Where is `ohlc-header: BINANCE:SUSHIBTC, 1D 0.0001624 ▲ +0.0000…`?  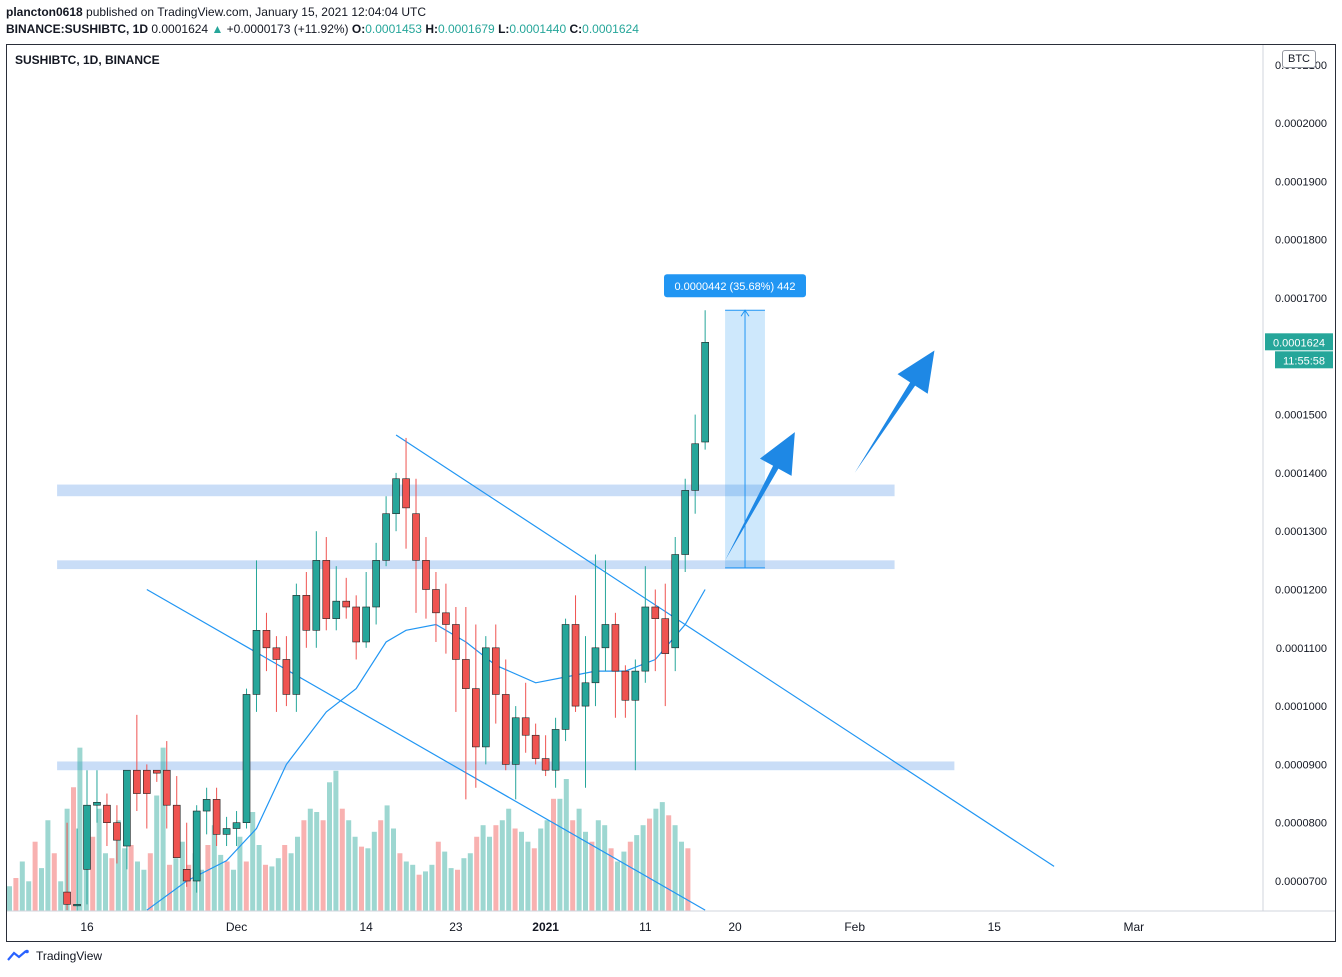 ohlc-header: BINANCE:SUSHIBTC, 1D 0.0001624 ▲ +0.0000… is located at coordinates (322, 29).